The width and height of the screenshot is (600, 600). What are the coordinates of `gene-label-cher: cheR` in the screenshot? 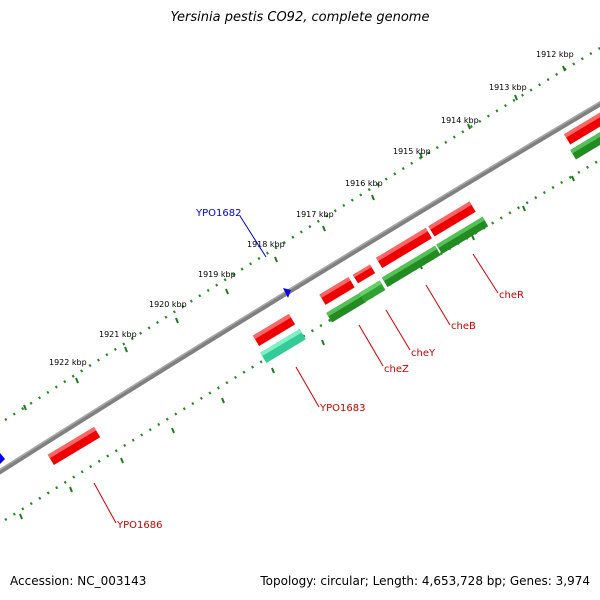 It's located at (511, 295).